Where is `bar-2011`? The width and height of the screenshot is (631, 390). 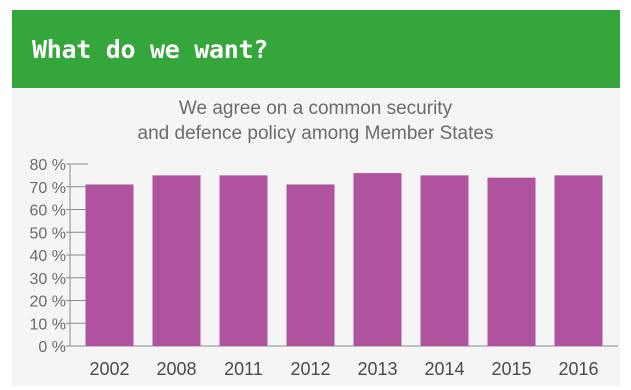
bar-2011 is located at coordinates (243, 260).